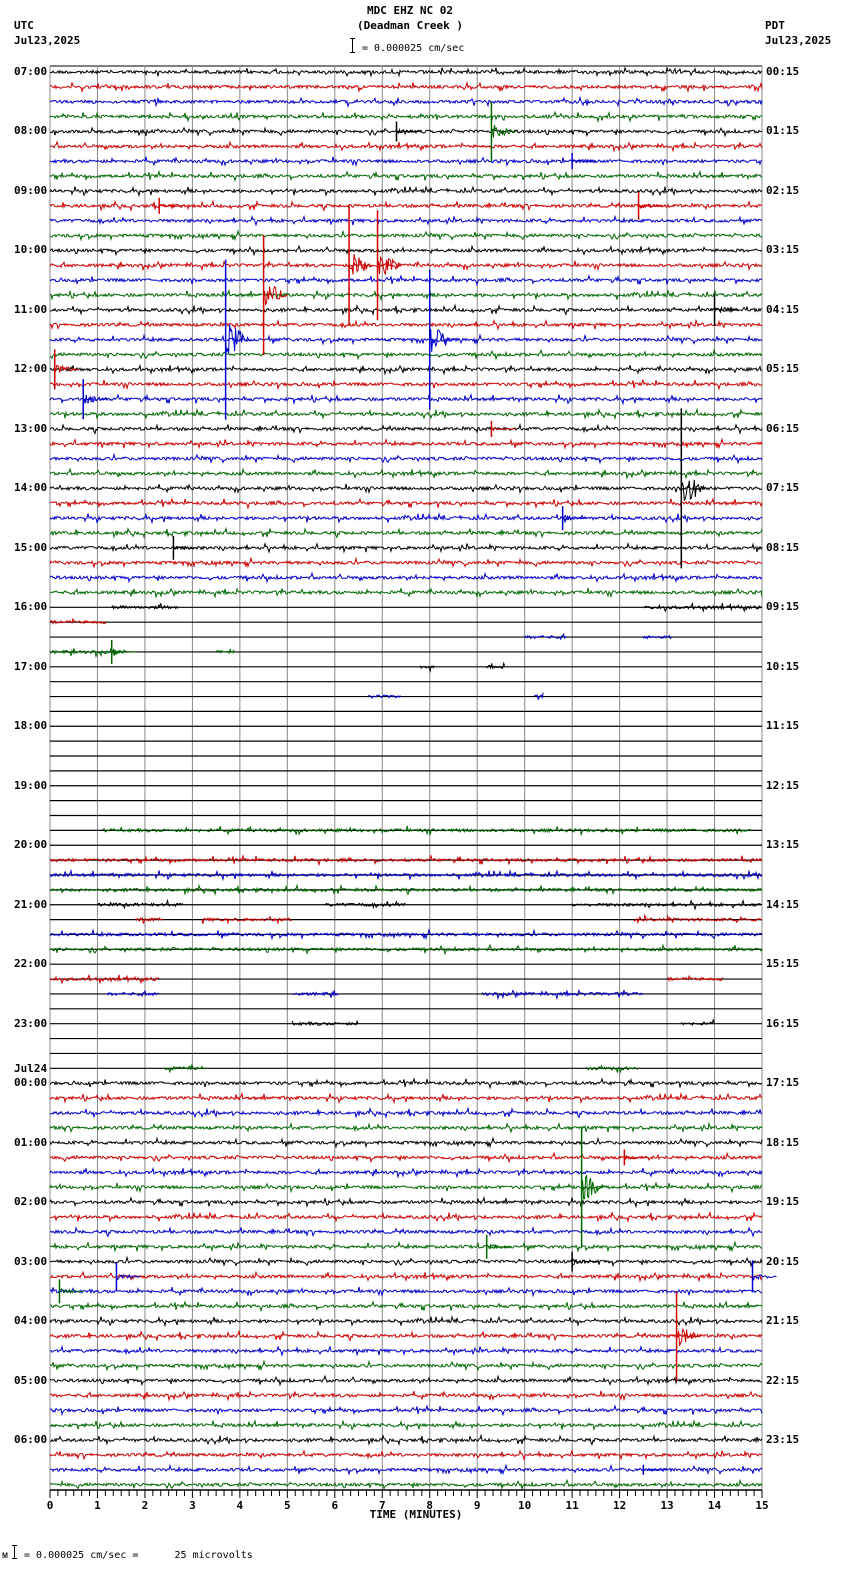 This screenshot has width=850, height=1584. Describe the element at coordinates (240, 1505) in the screenshot. I see `svg-text: 4` at that location.